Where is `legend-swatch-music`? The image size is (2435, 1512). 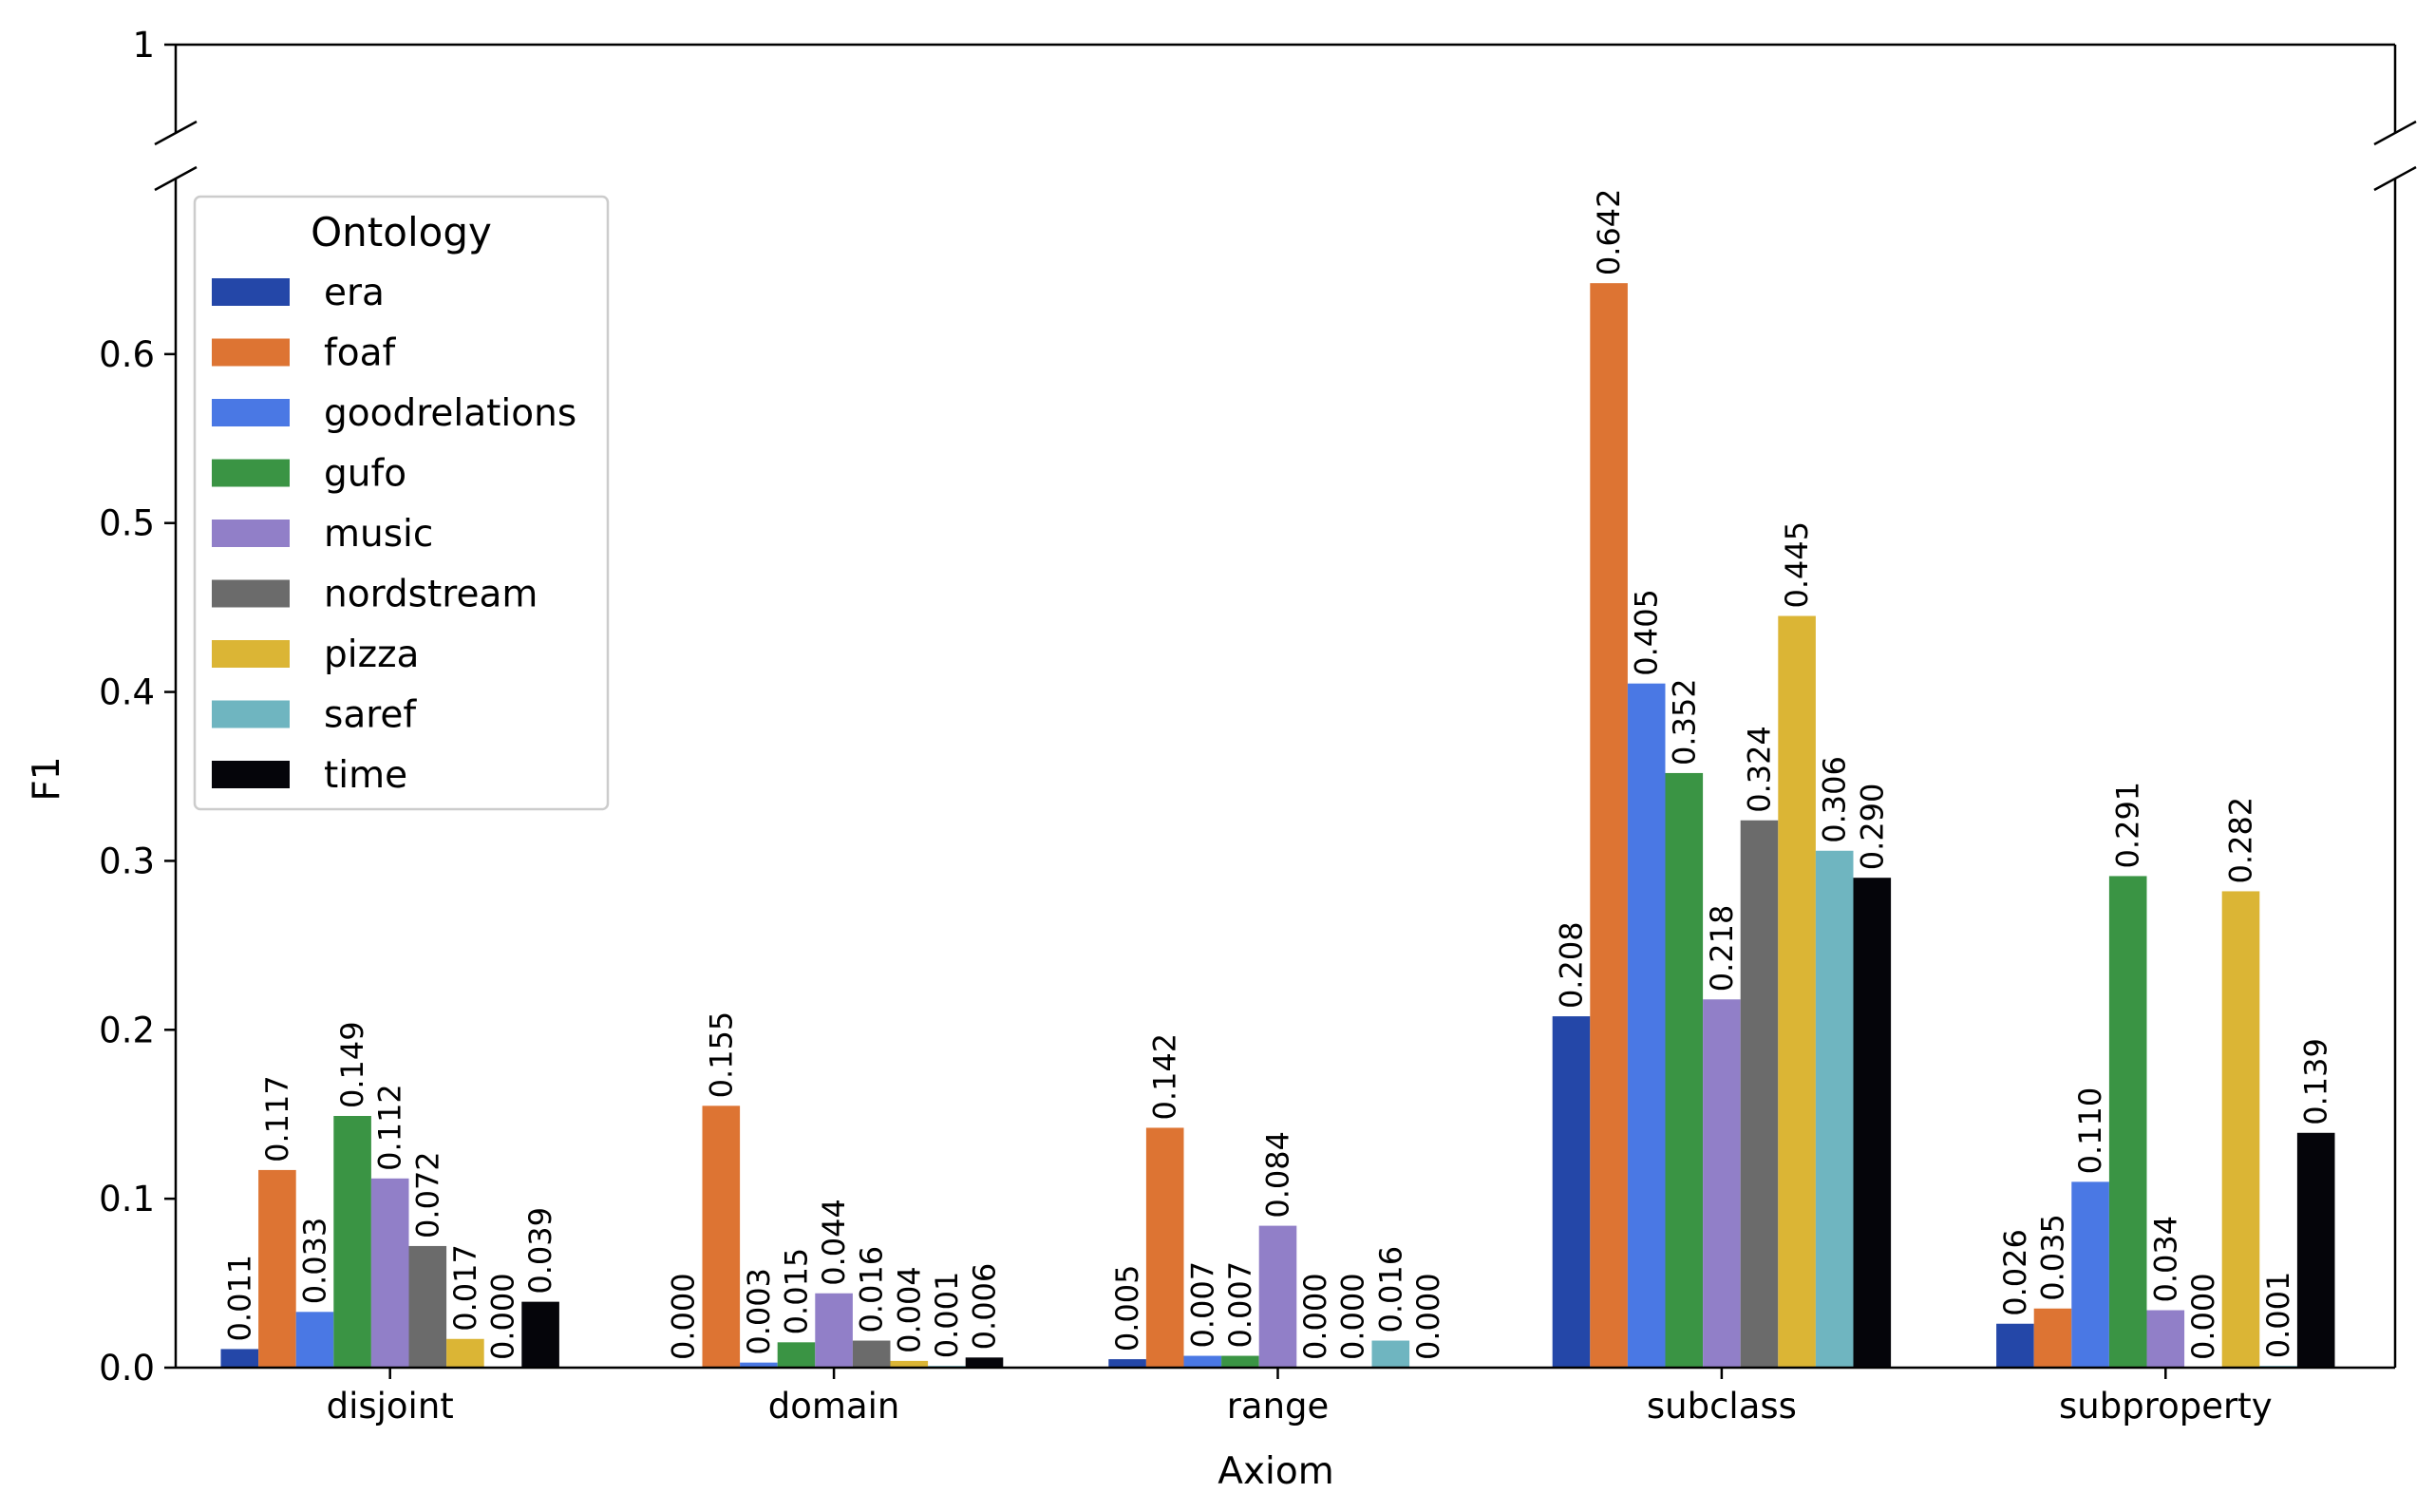 legend-swatch-music is located at coordinates (251, 534).